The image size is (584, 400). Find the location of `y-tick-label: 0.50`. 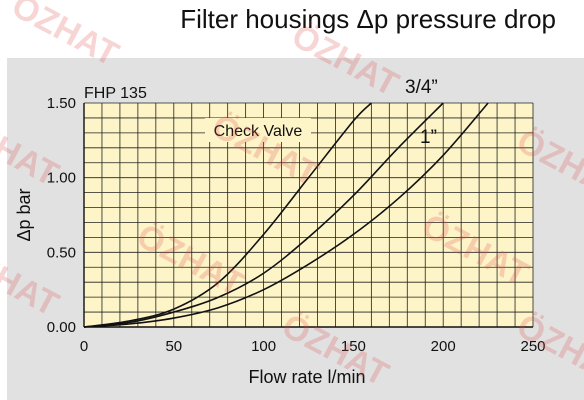

y-tick-label: 0.50 is located at coordinates (61, 252).